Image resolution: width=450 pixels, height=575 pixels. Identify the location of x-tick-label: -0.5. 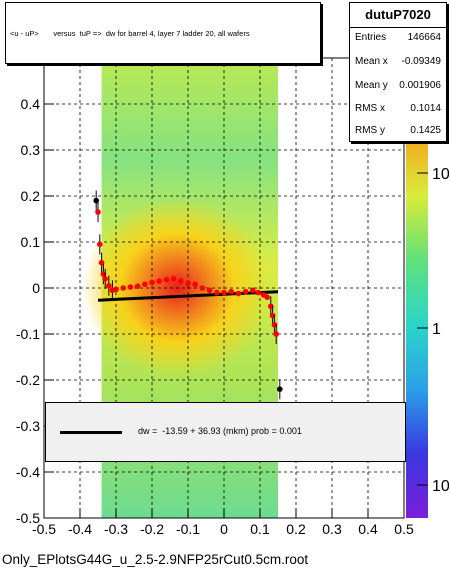
(44, 529).